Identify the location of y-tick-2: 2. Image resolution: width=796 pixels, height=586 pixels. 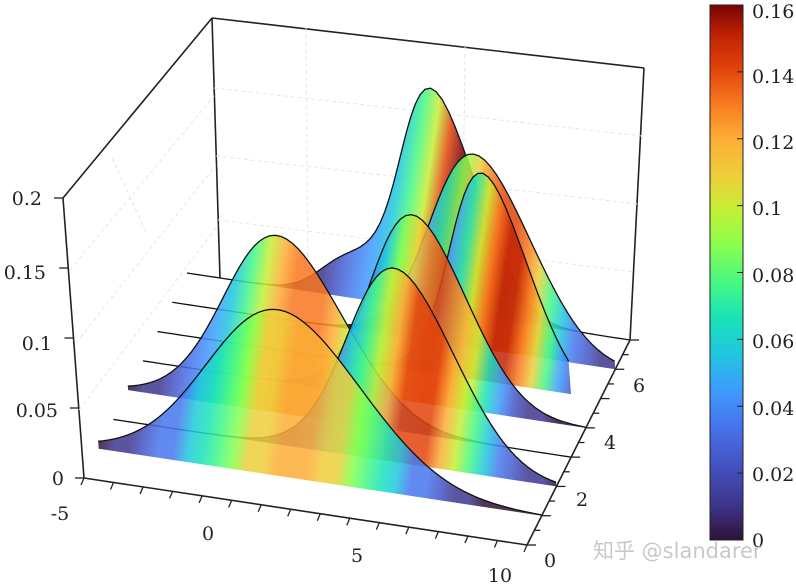
(582, 500).